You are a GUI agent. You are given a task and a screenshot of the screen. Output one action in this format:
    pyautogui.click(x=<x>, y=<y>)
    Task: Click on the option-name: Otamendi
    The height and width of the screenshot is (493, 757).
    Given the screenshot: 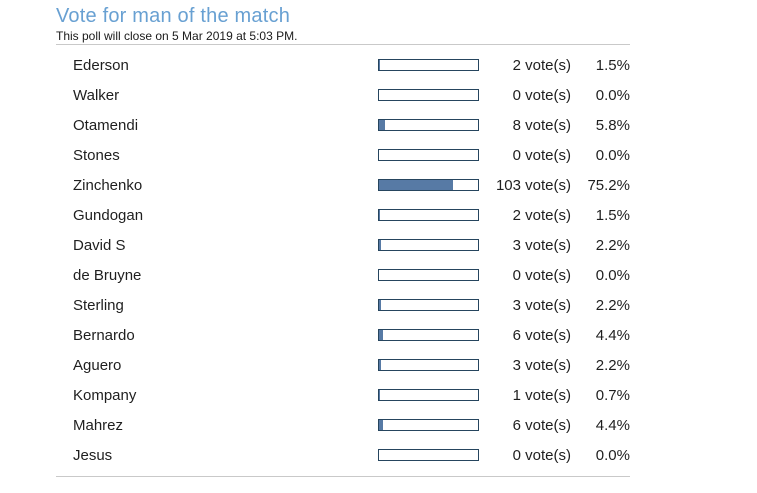 What is the action you would take?
    pyautogui.click(x=106, y=125)
    